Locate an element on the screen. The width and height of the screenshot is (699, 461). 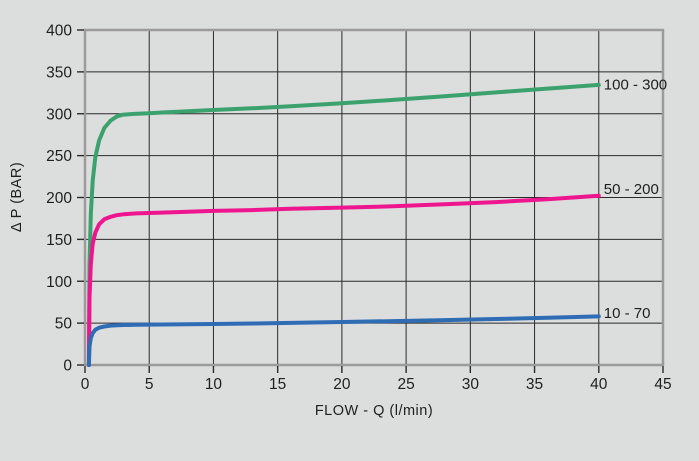
y-tick-label: 350 is located at coordinates (59, 72).